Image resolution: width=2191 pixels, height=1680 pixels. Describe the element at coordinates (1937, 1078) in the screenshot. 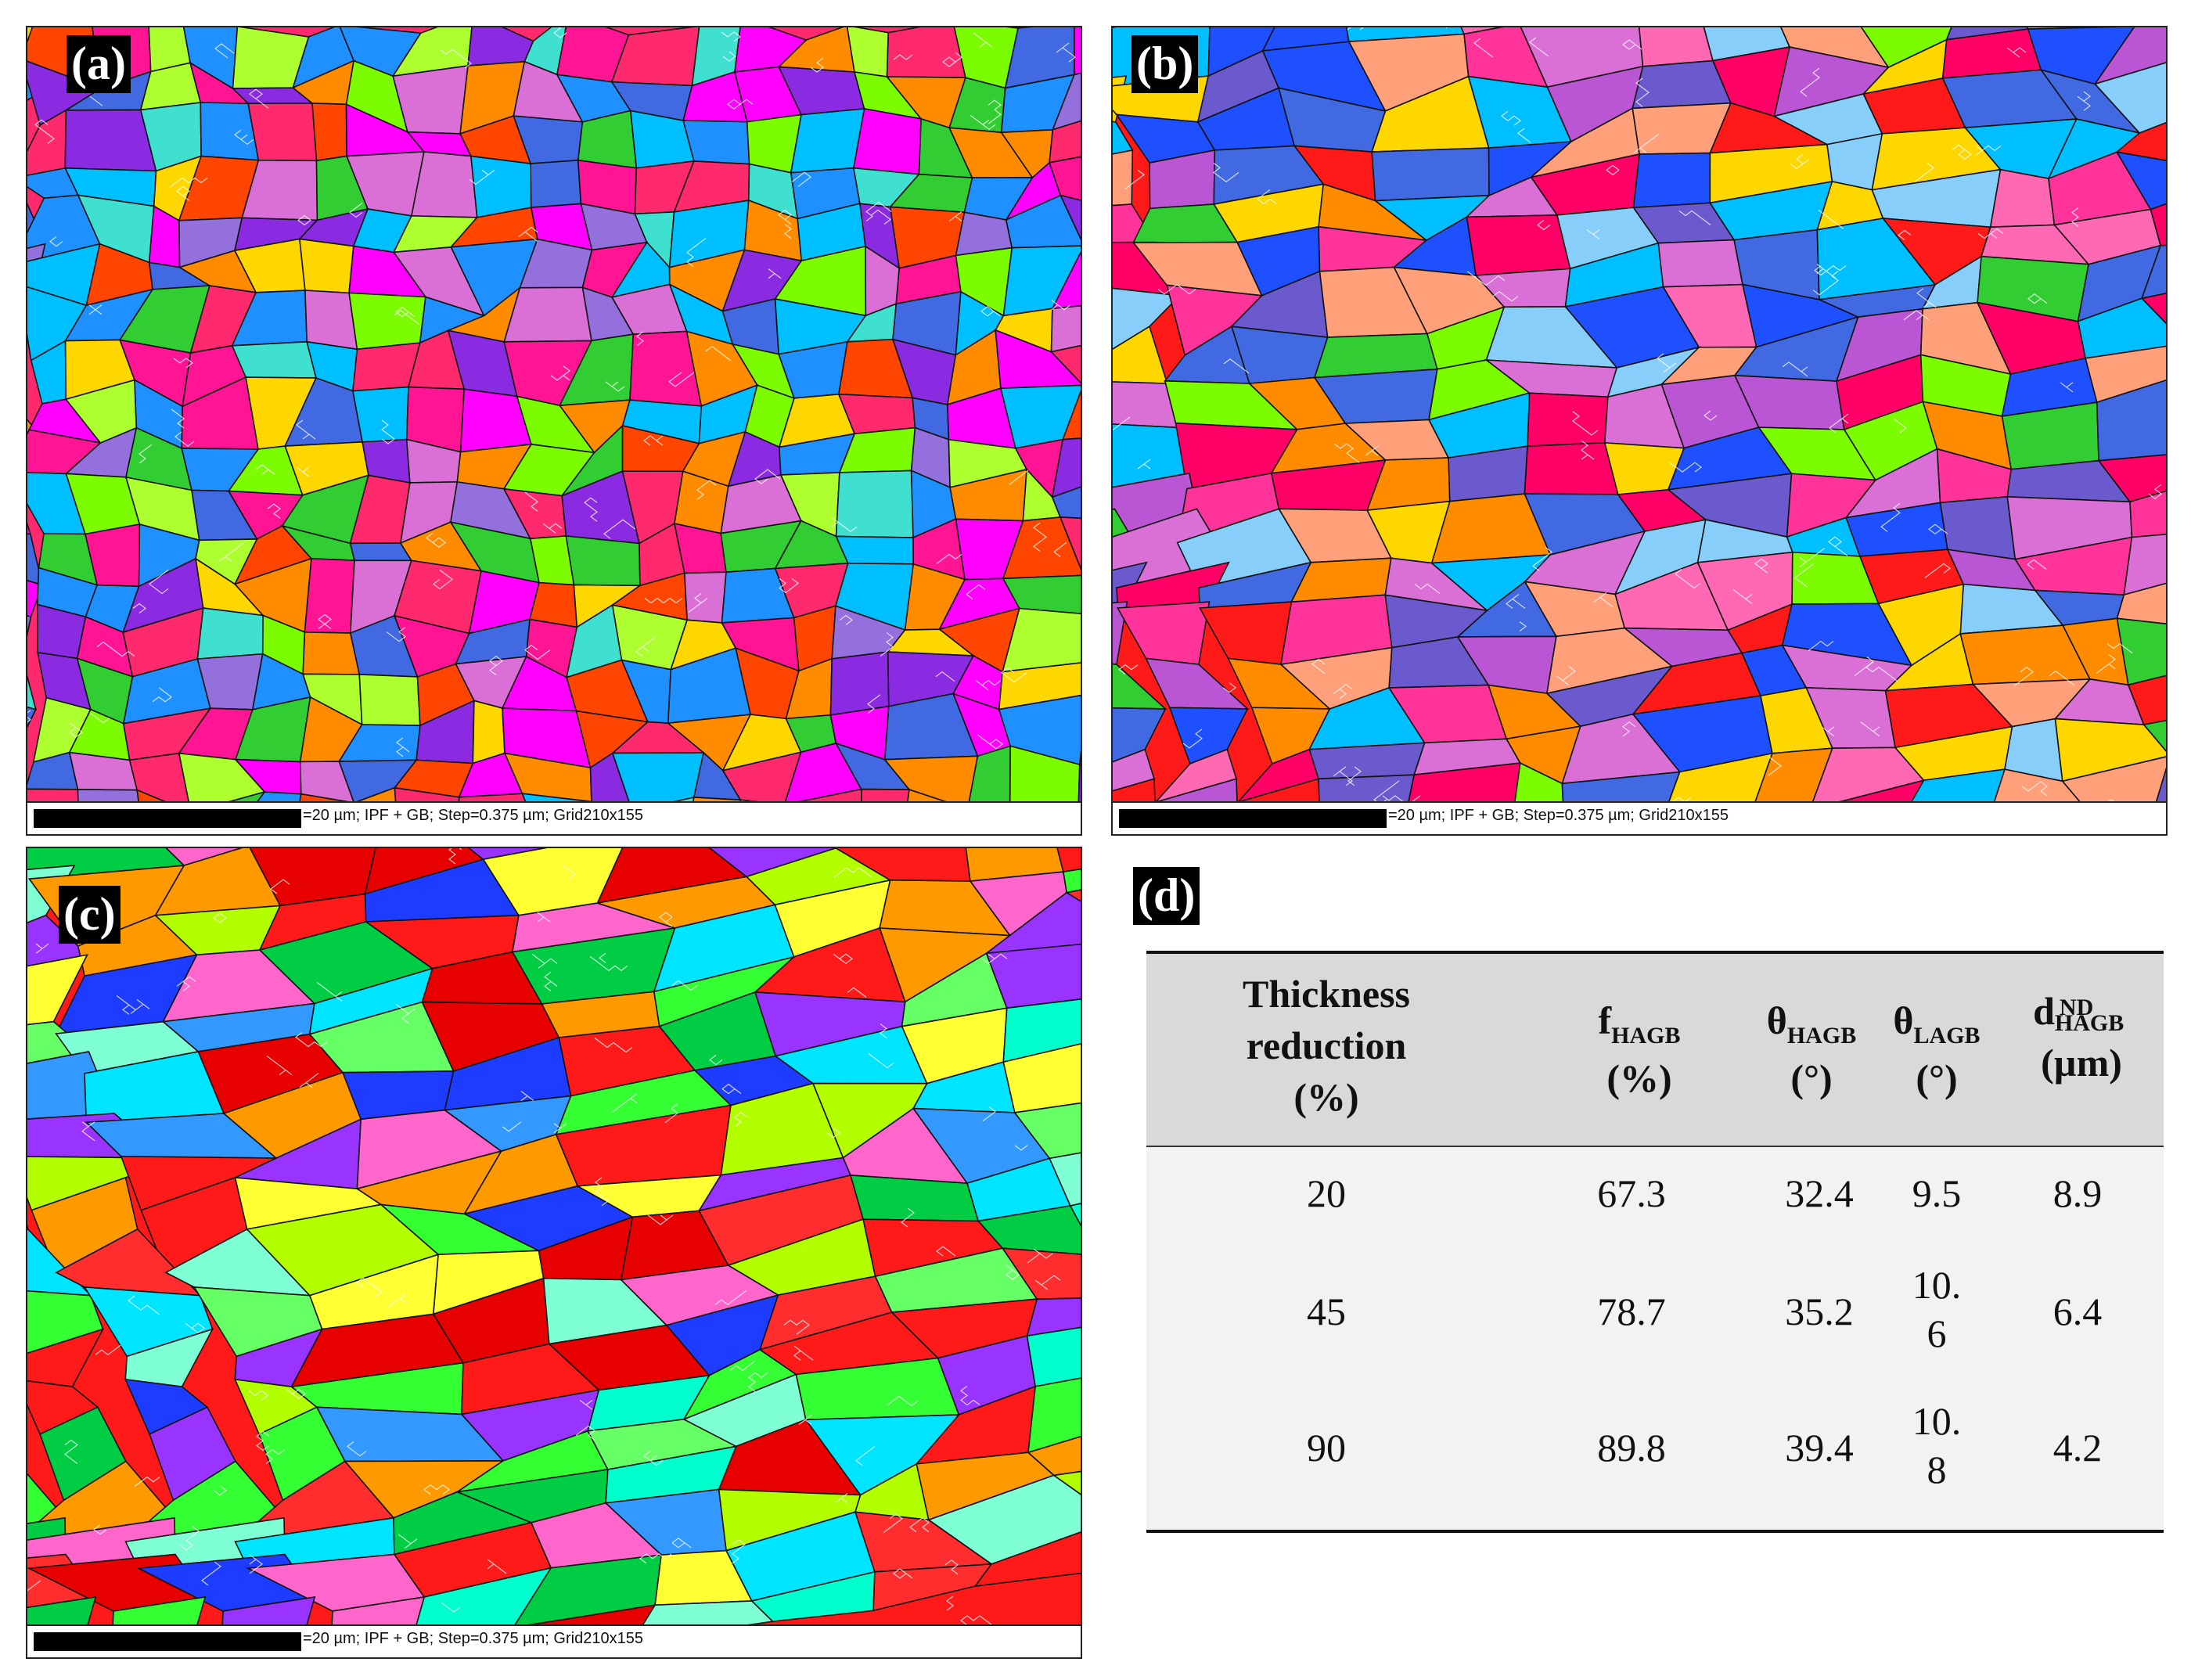

I see `header-theta-lagb-unit: (°)` at that location.